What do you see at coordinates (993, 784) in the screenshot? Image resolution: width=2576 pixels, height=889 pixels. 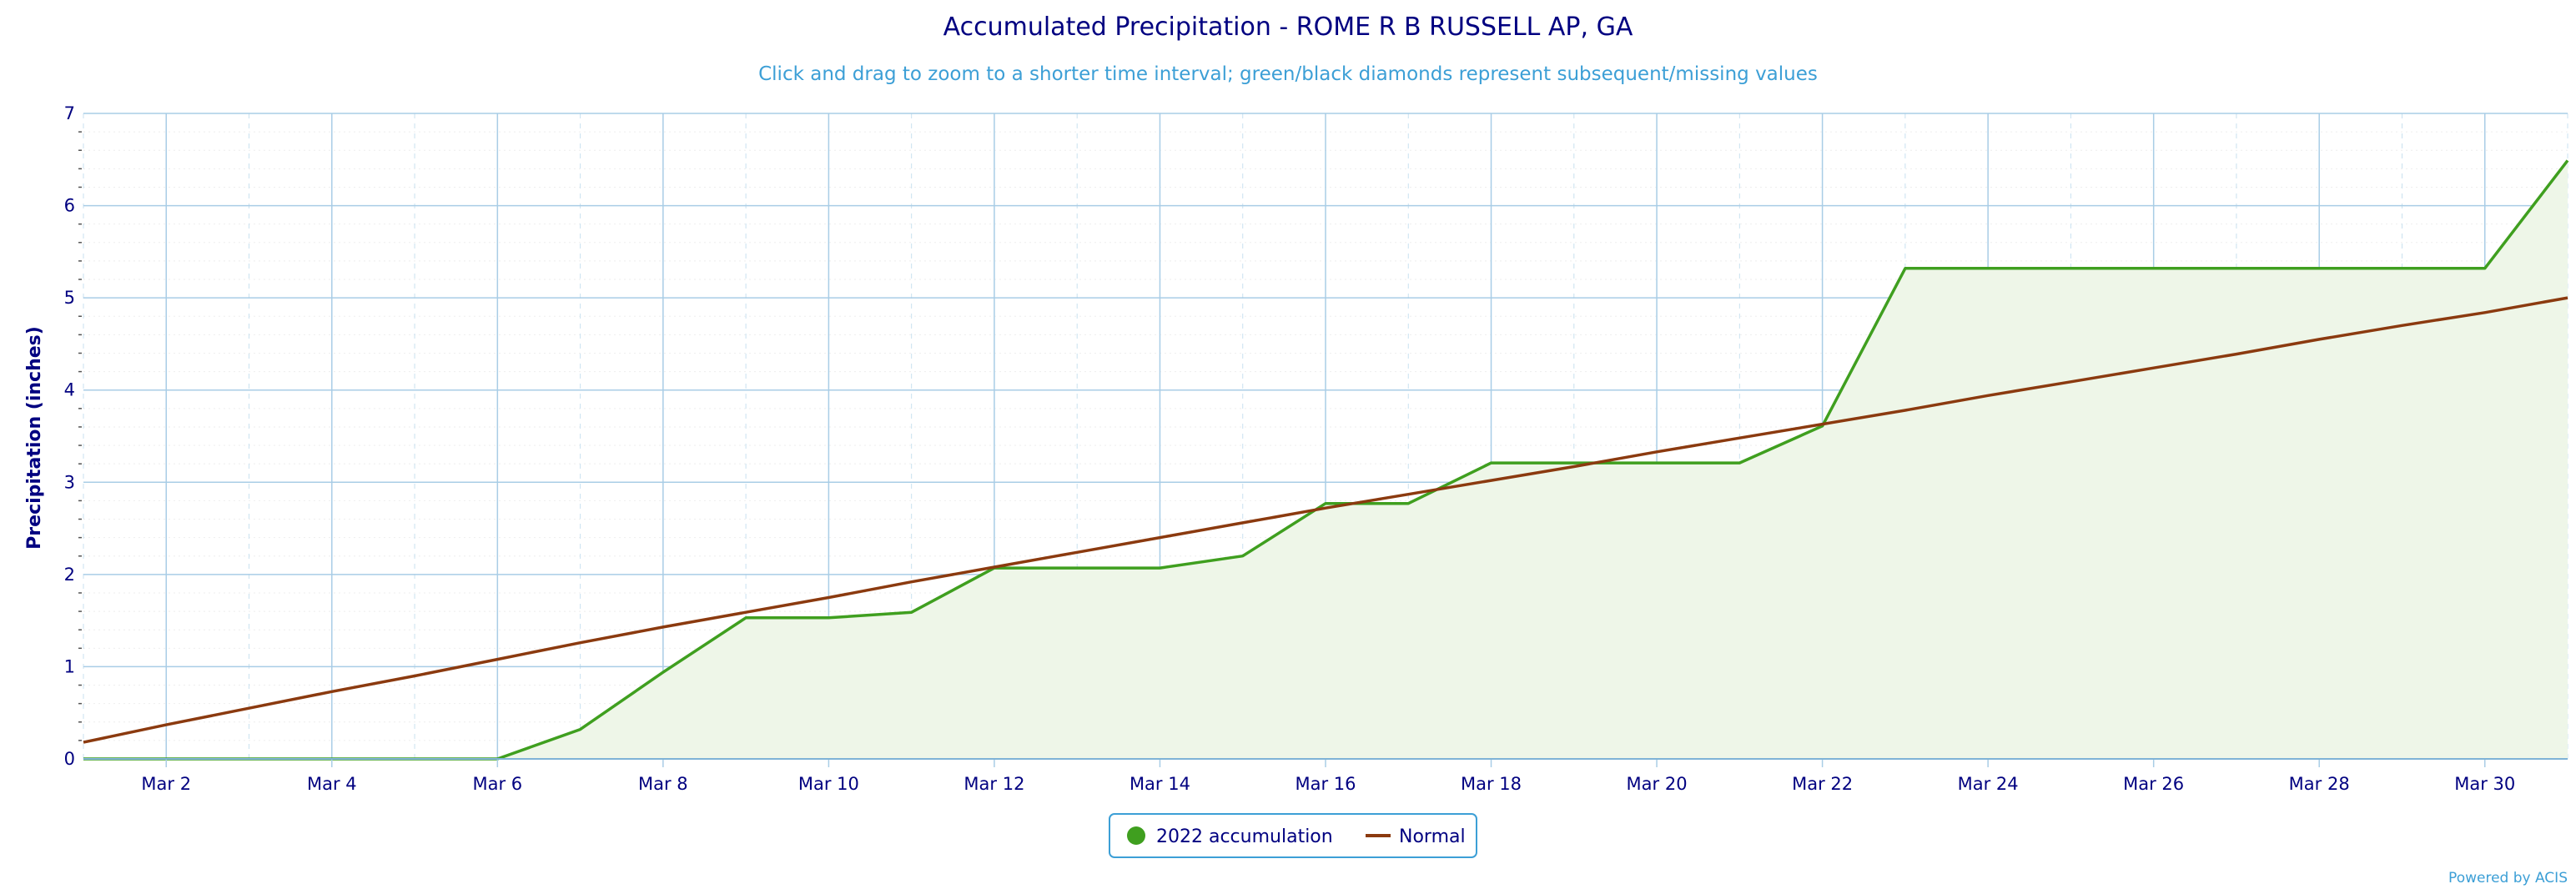 I see `x-tick-label: Mar 12` at bounding box center [993, 784].